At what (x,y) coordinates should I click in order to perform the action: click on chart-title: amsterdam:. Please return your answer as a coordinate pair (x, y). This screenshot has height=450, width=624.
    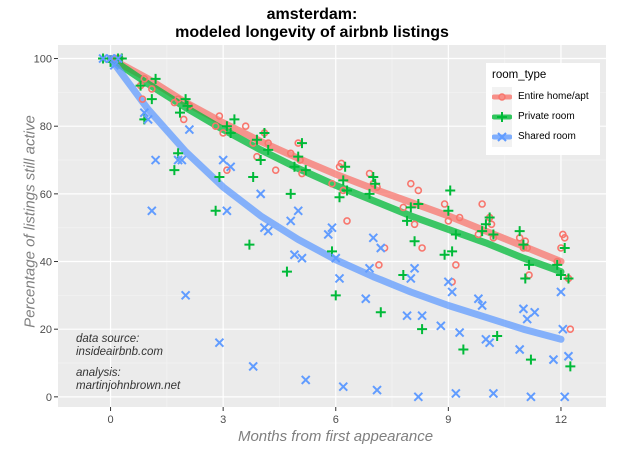
    Looking at the image, I should click on (312, 14).